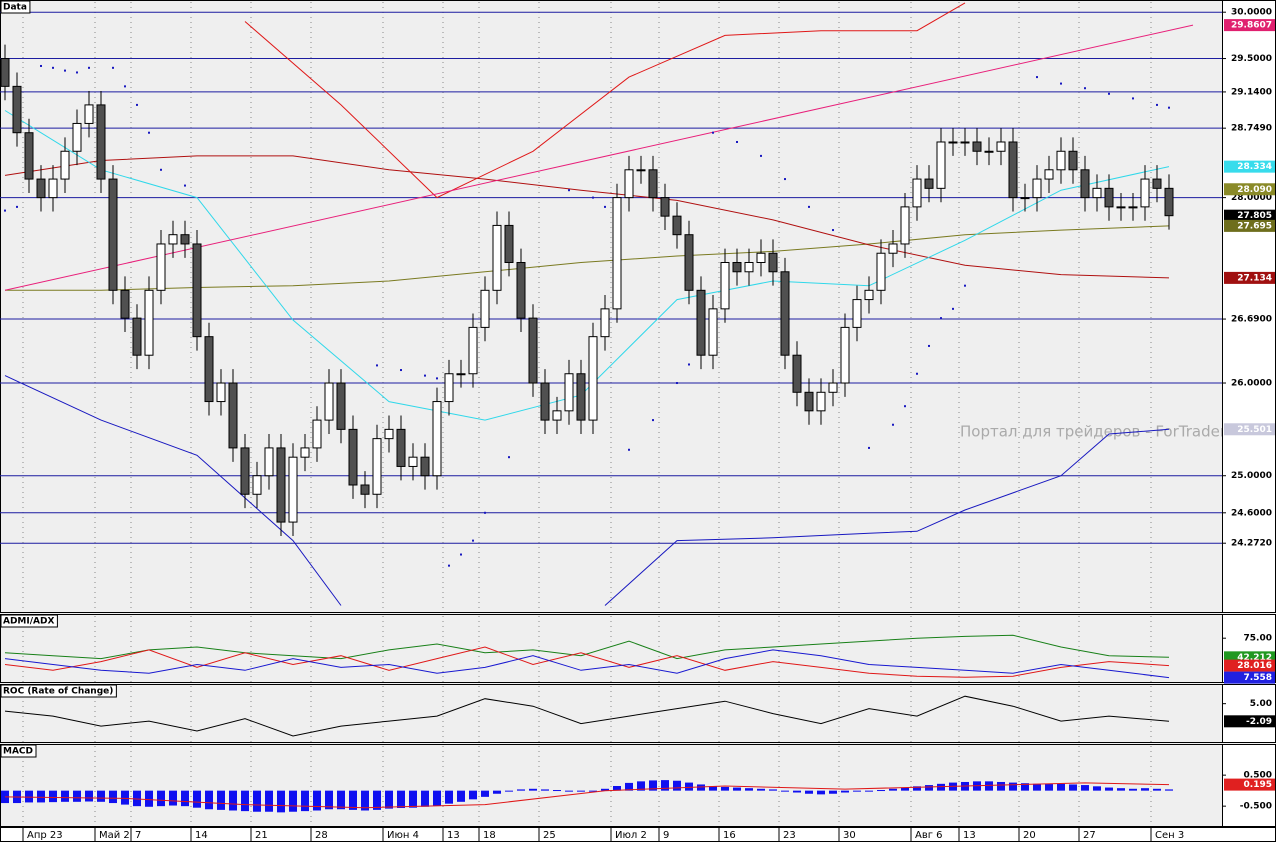 This screenshot has height=842, width=1276. I want to click on y-tick-label: 29.1400, so click(1251, 92).